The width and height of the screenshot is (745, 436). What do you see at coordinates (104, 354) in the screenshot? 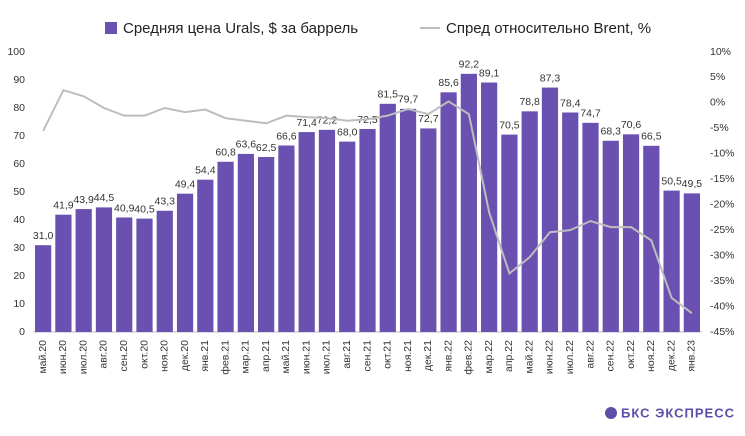
I see `x-tick-label: авг.20` at bounding box center [104, 354].